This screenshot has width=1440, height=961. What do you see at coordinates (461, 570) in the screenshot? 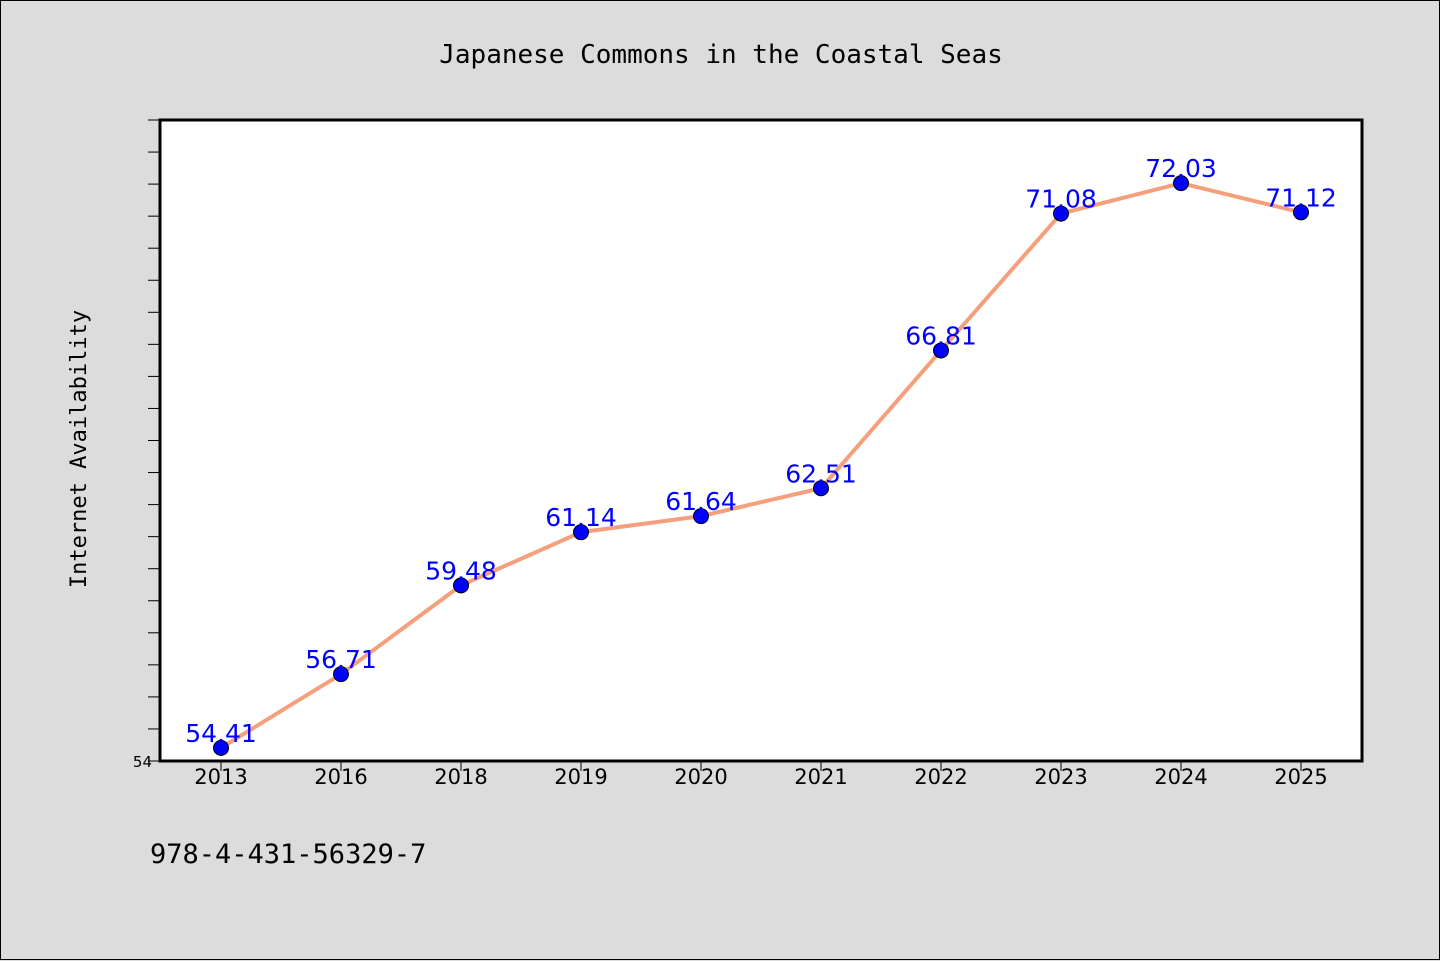
I see `data-label: 59.48` at bounding box center [461, 570].